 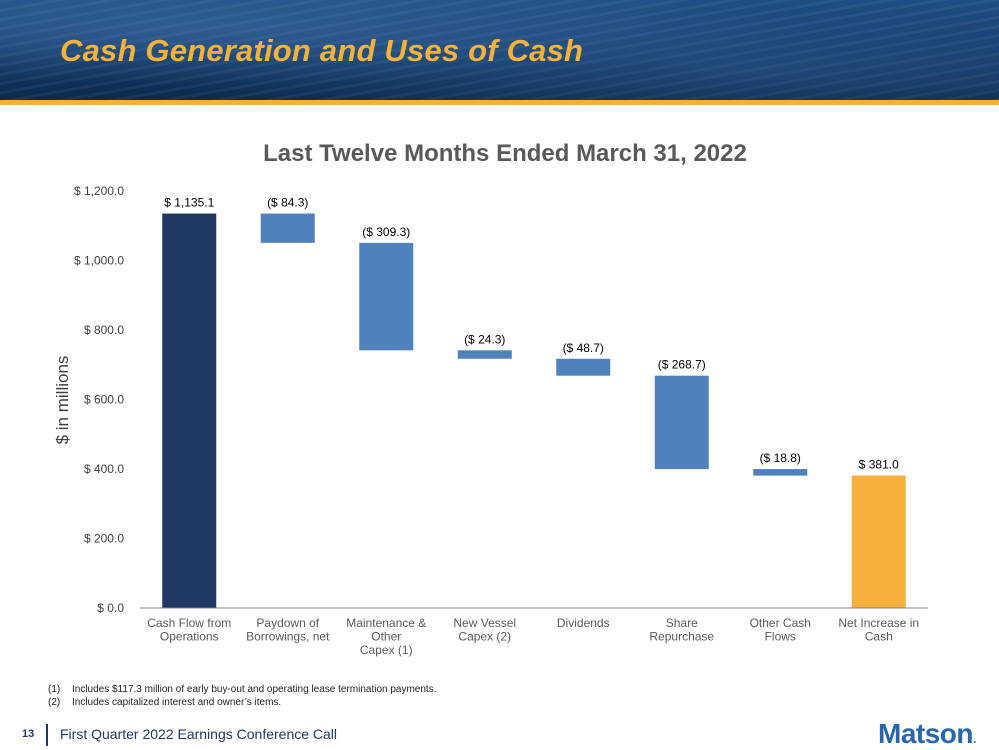 I want to click on x-tick-label: Maintenance & Other Capex (1), so click(x=386, y=636).